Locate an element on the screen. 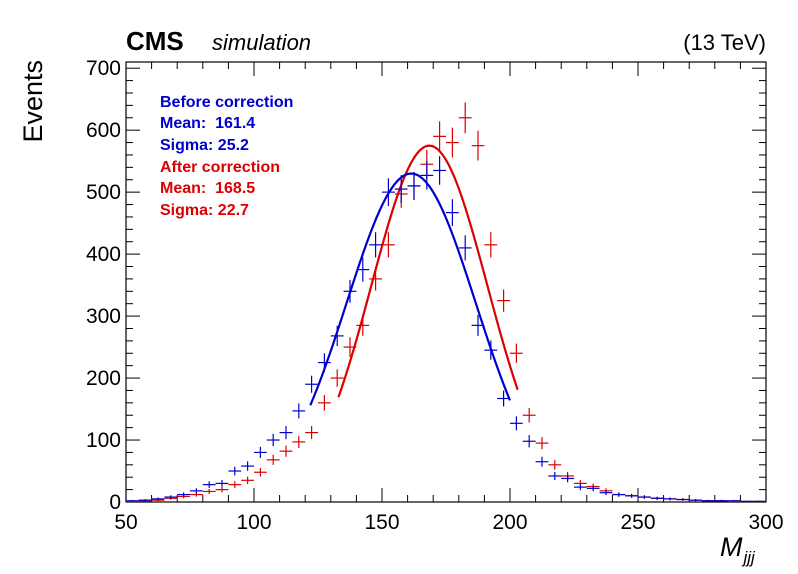  y-tick-label: 300 is located at coordinates (103, 316).